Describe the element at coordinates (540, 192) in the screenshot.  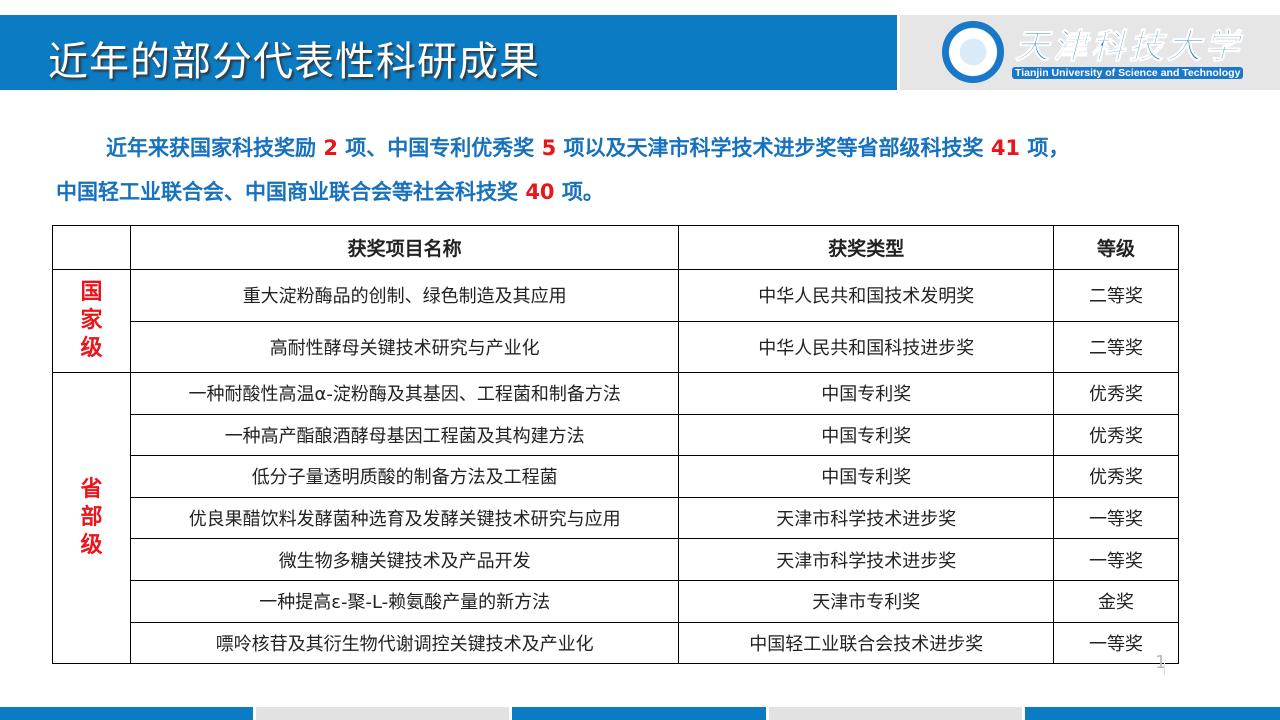
I see `social-award-count: 40` at that location.